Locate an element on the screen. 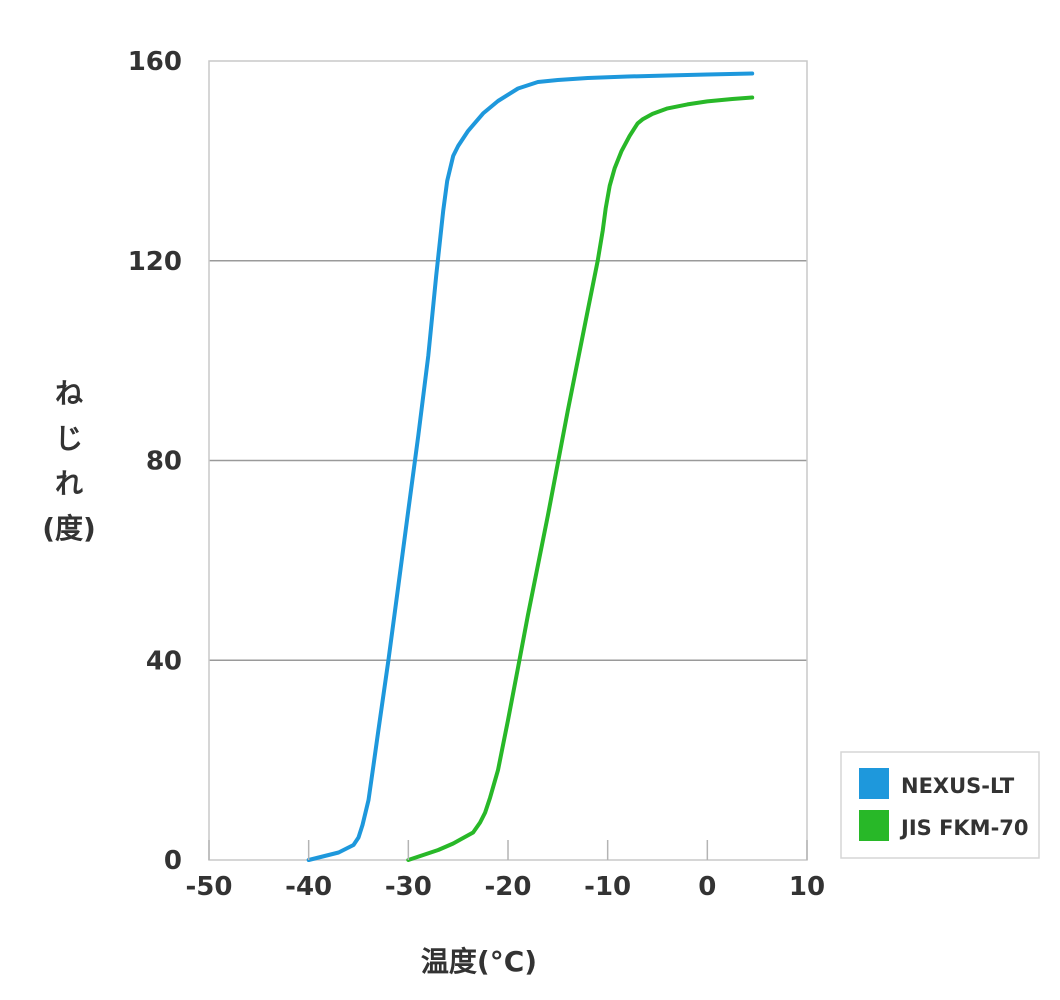  y-axis-title: ね じ れ (度) is located at coordinates (69, 461).